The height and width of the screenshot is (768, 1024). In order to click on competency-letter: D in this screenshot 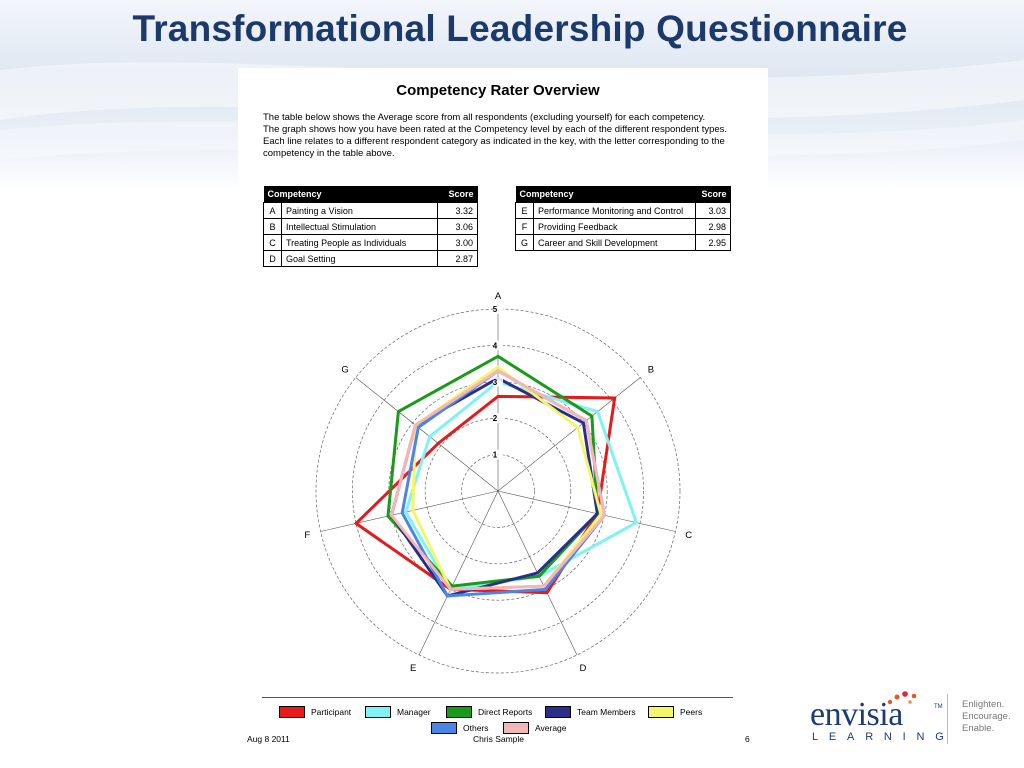, I will do `click(272, 258)`.